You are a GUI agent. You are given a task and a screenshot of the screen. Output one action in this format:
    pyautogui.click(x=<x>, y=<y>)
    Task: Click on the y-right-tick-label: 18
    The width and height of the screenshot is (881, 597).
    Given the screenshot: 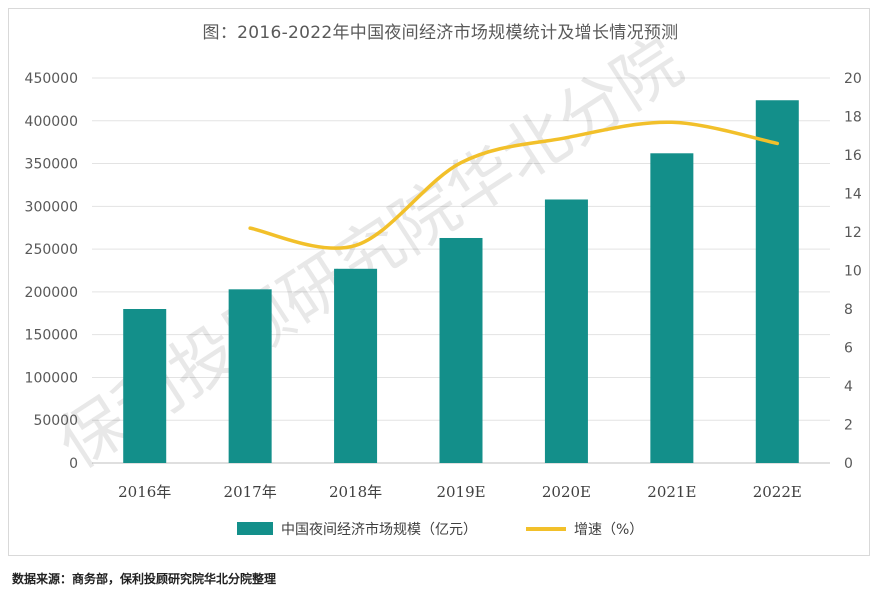 What is the action you would take?
    pyautogui.click(x=853, y=118)
    